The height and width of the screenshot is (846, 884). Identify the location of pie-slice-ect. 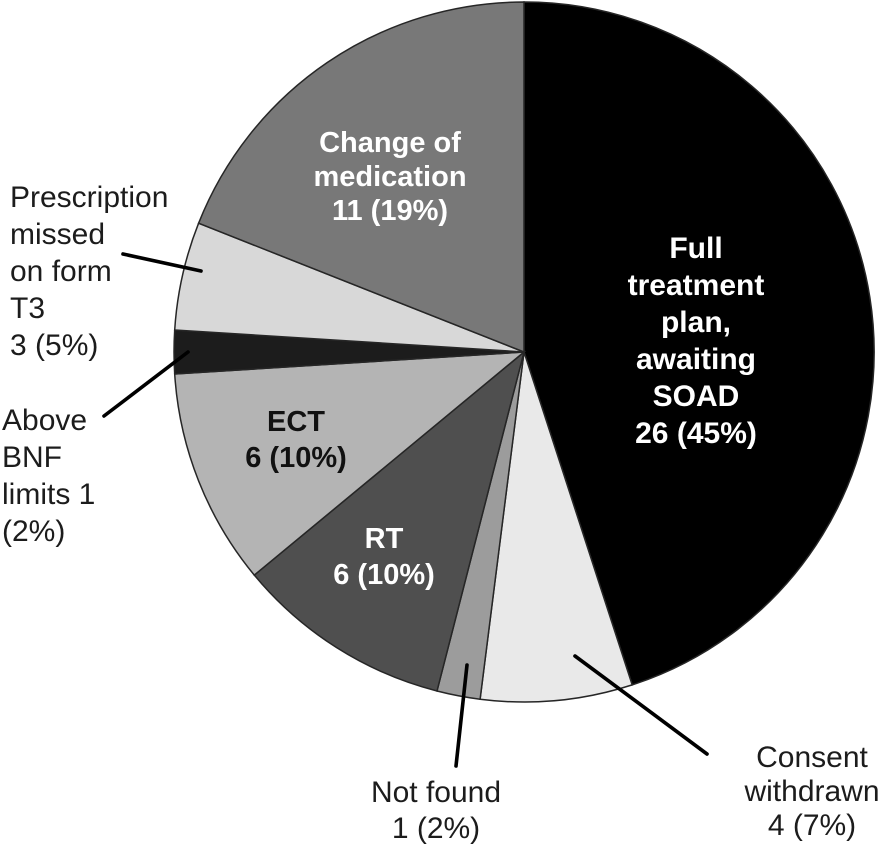
(350, 464).